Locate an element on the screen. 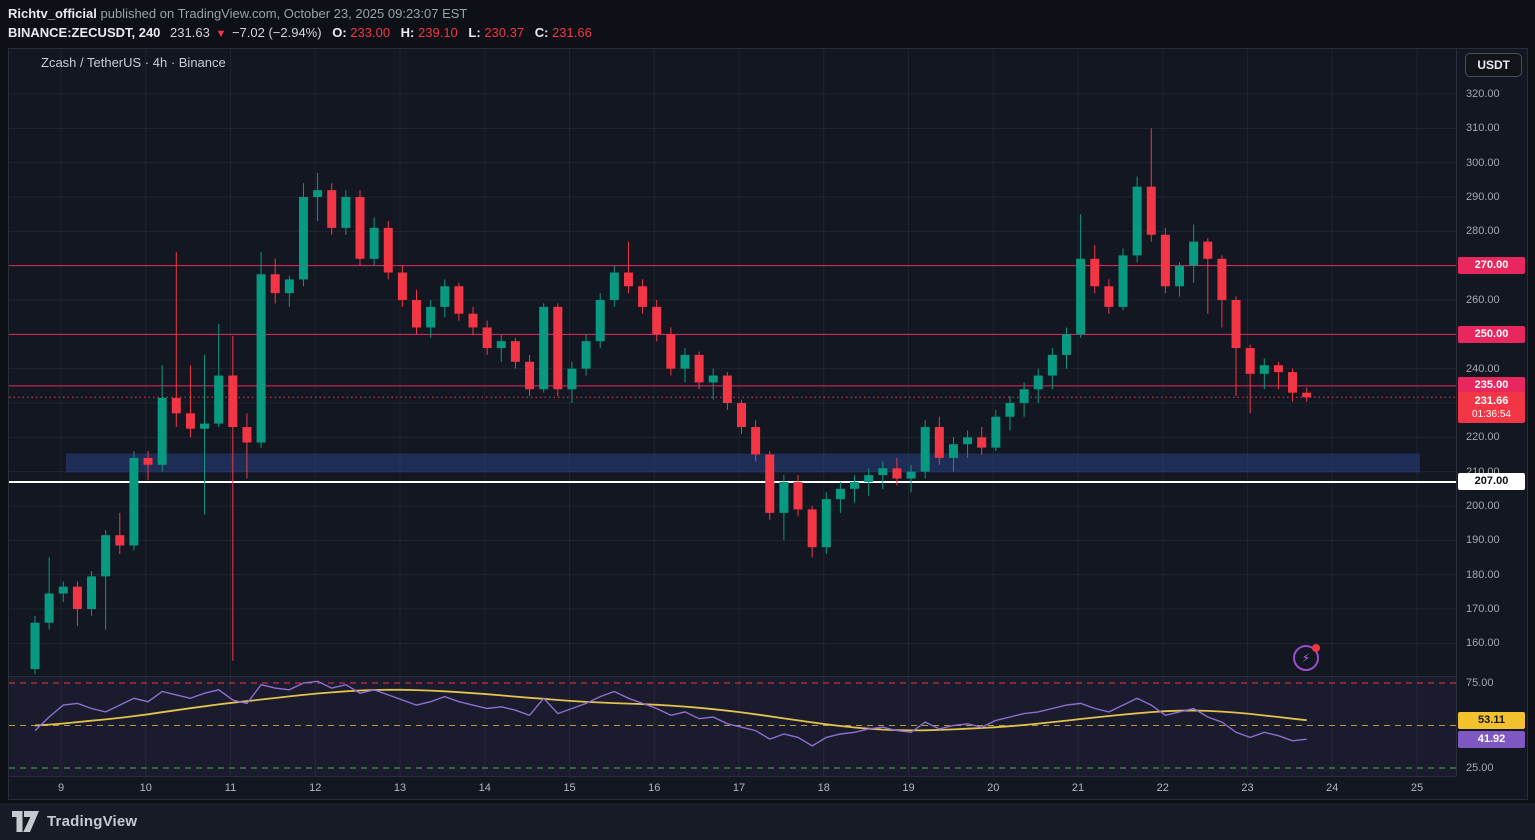 The image size is (1535, 840). price-tick-label: 300.00 is located at coordinates (1483, 162).